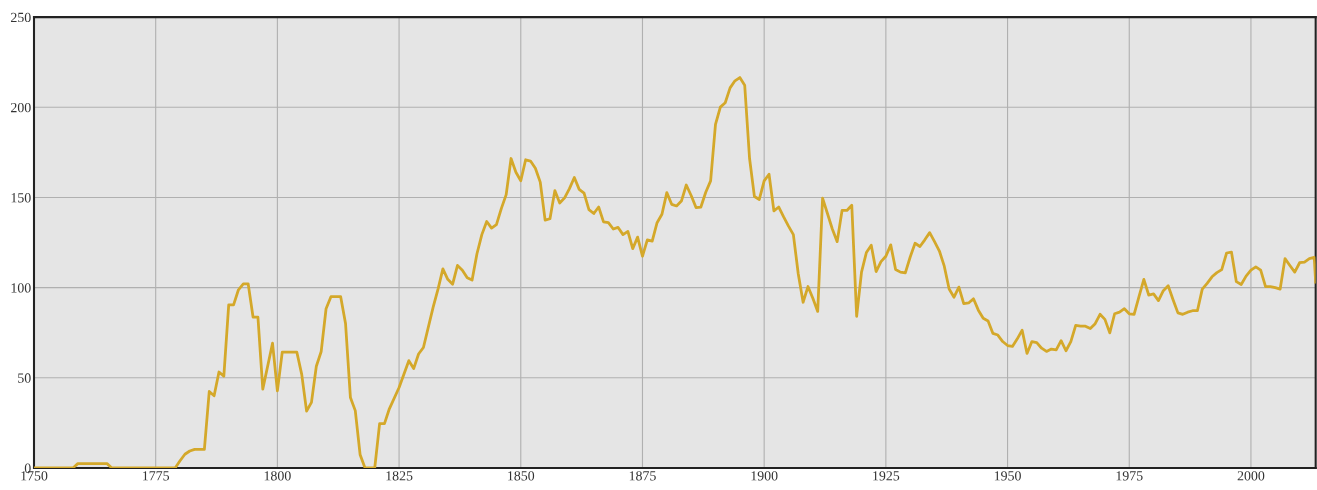 This screenshot has width=1317, height=490. What do you see at coordinates (1007, 476) in the screenshot?
I see `x-tick-label: 1950` at bounding box center [1007, 476].